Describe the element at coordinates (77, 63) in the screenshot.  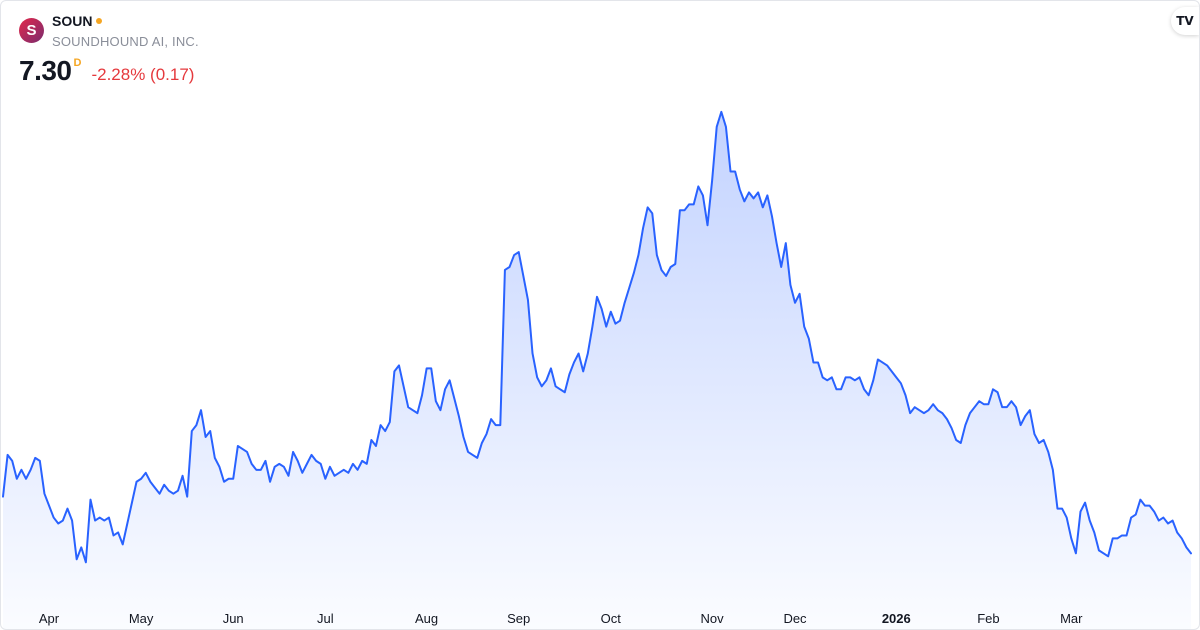
I see `interval-badge: D` at that location.